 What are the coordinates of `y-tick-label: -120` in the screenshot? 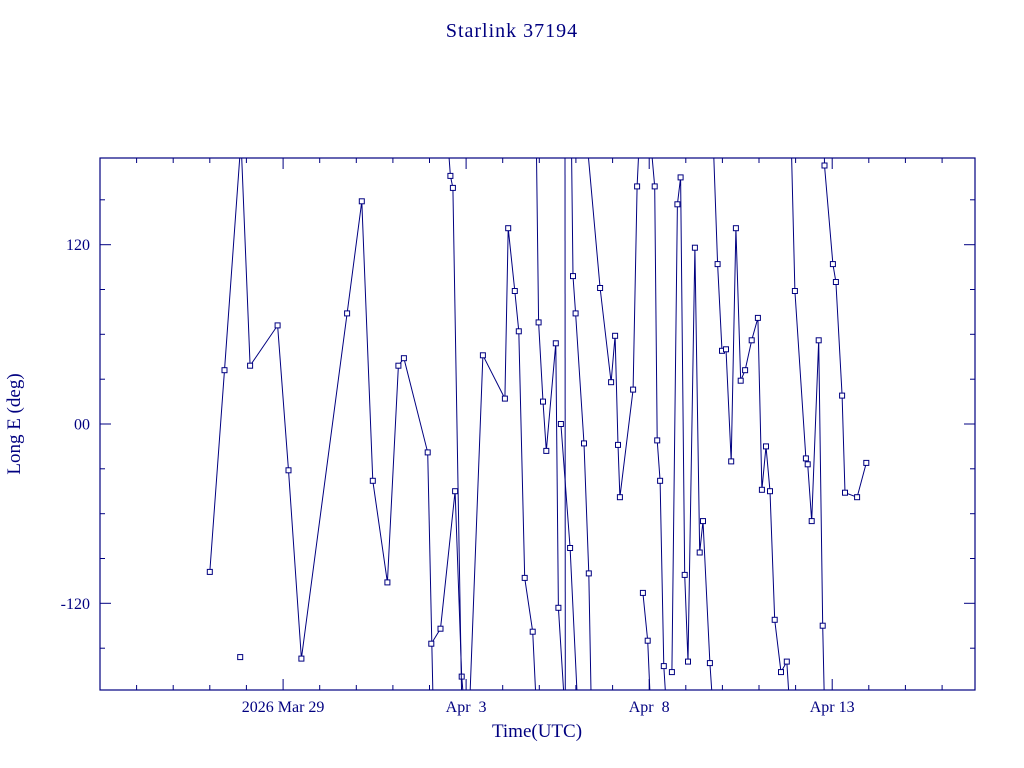 It's located at (75, 604).